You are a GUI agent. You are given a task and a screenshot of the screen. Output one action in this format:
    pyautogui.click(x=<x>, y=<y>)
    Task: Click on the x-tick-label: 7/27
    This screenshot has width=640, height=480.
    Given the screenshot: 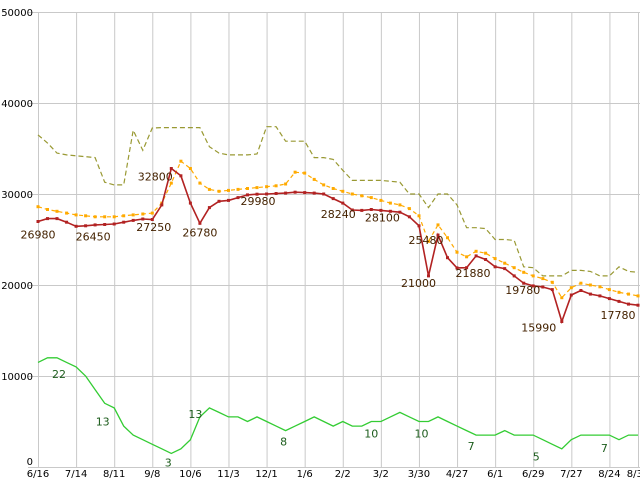 What is the action you would take?
    pyautogui.click(x=571, y=474)
    